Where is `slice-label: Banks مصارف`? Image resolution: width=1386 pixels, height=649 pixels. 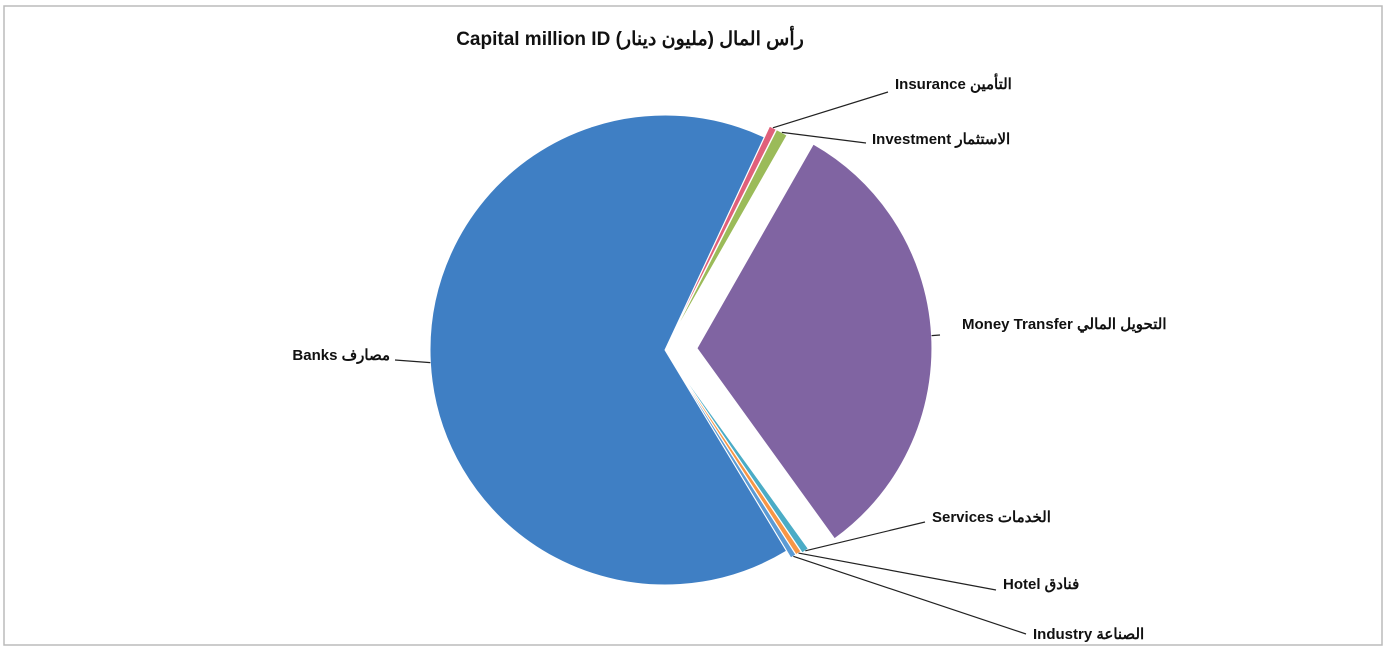 slice-label: Banks مصارف is located at coordinates (341, 355).